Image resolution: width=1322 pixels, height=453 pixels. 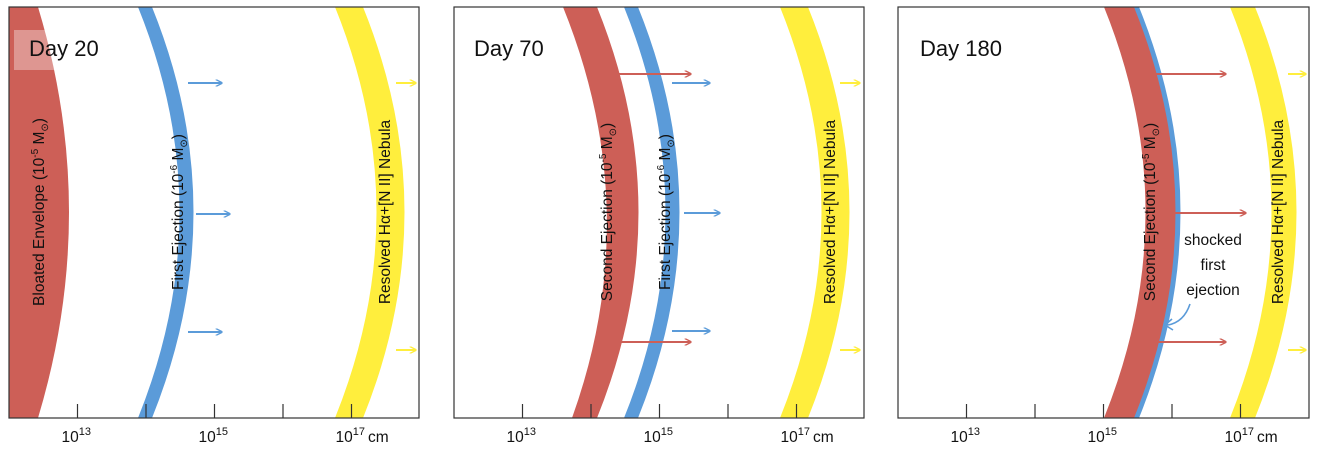 I want to click on annotation-arrow, so click(x=1179, y=314).